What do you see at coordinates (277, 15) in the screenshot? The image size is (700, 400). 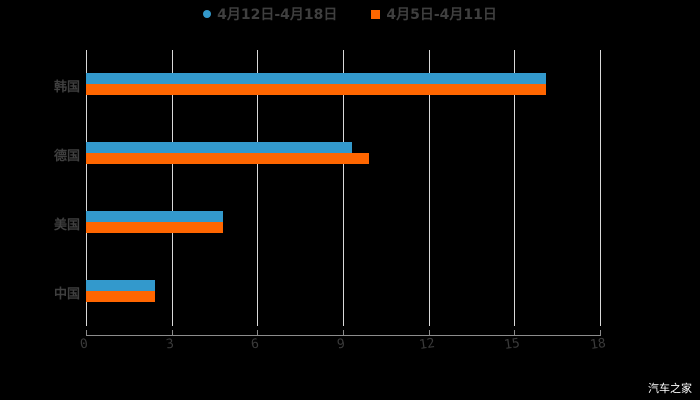 I see `legend-label: 4月12日-4月18日` at bounding box center [277, 15].